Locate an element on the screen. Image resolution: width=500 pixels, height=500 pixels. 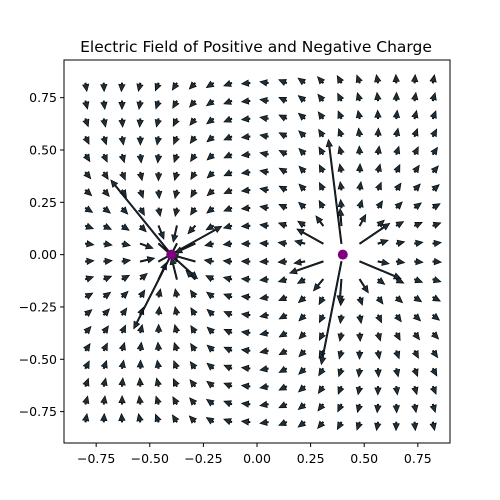
y-tick-label: 0.75 is located at coordinates (43, 97).